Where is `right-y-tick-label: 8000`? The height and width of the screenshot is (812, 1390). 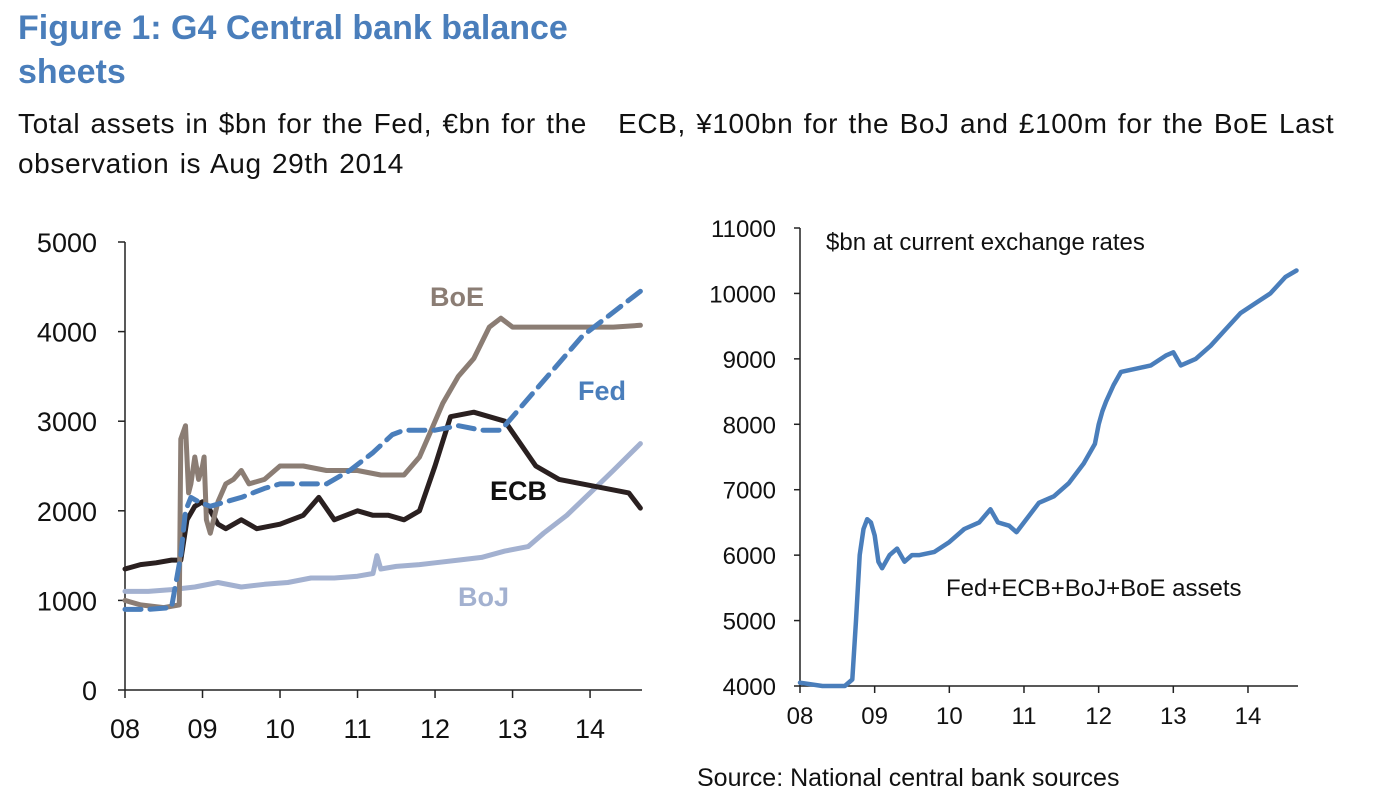
right-y-tick-label: 8000 is located at coordinates (749, 425).